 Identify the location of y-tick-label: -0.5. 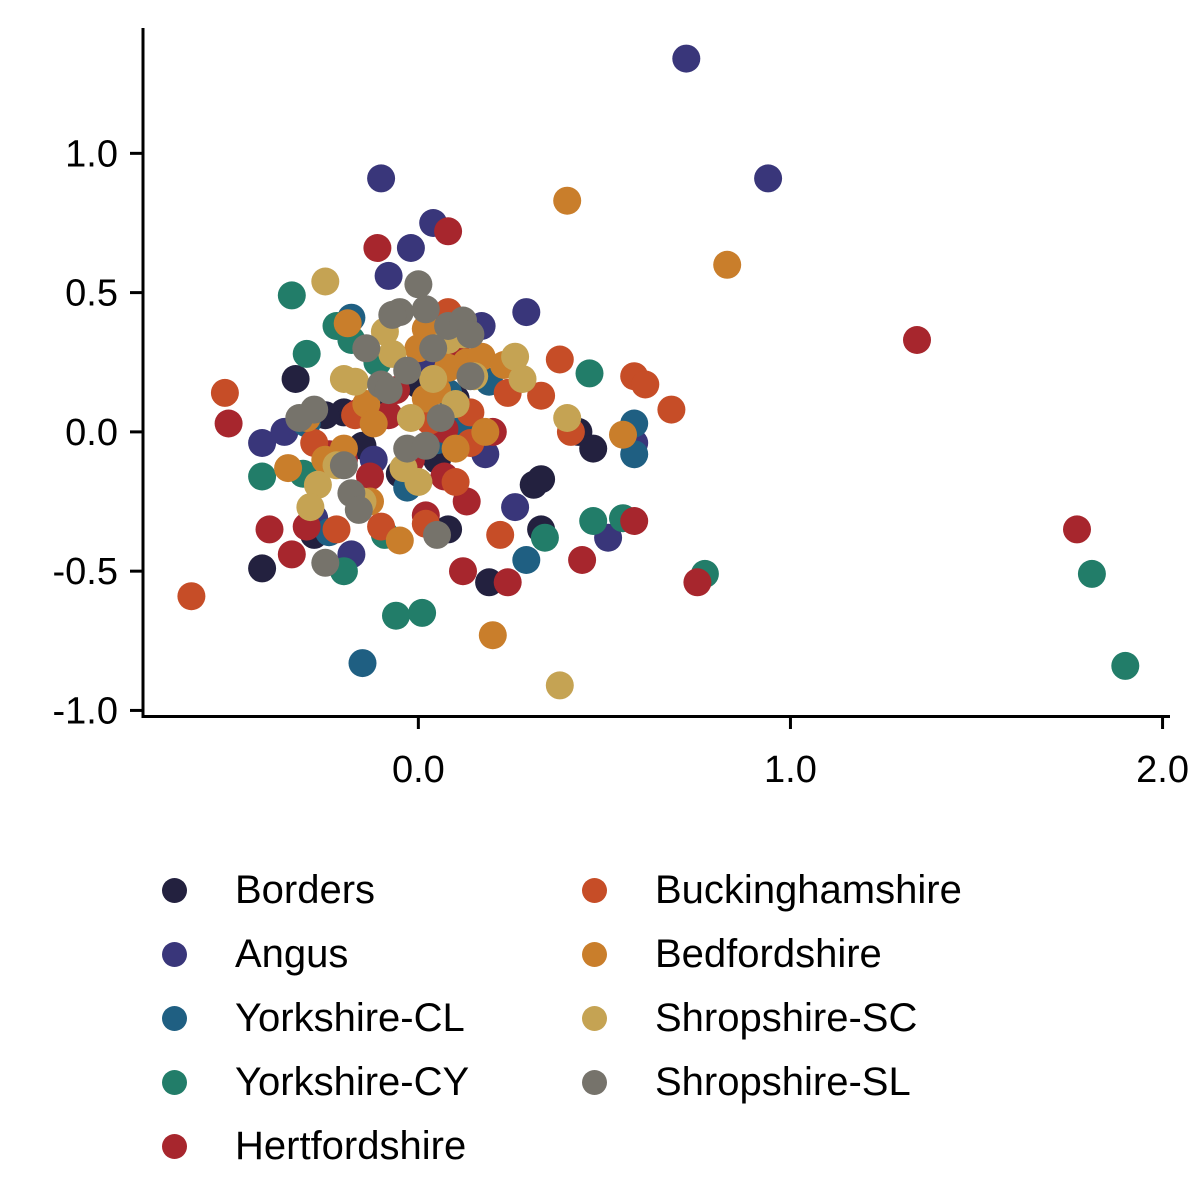
(85, 572).